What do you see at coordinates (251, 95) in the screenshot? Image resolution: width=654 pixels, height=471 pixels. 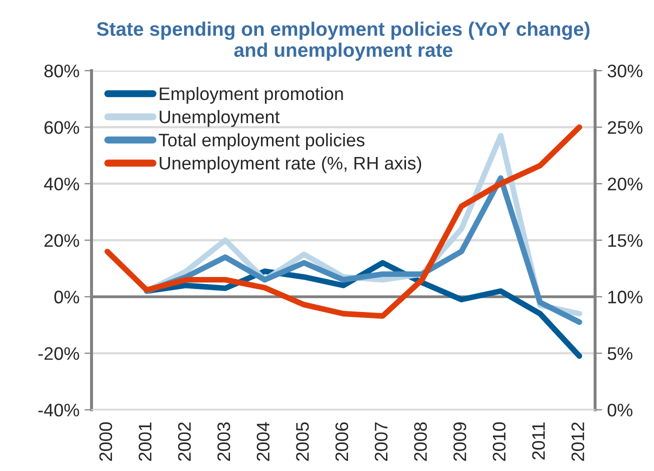 I see `legend-label: Employment promotion` at bounding box center [251, 95].